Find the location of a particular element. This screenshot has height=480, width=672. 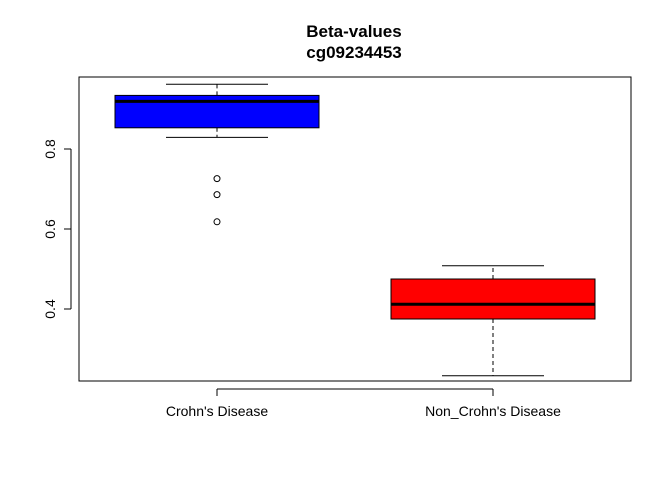

y-tick-label: 0.4 is located at coordinates (50, 309).